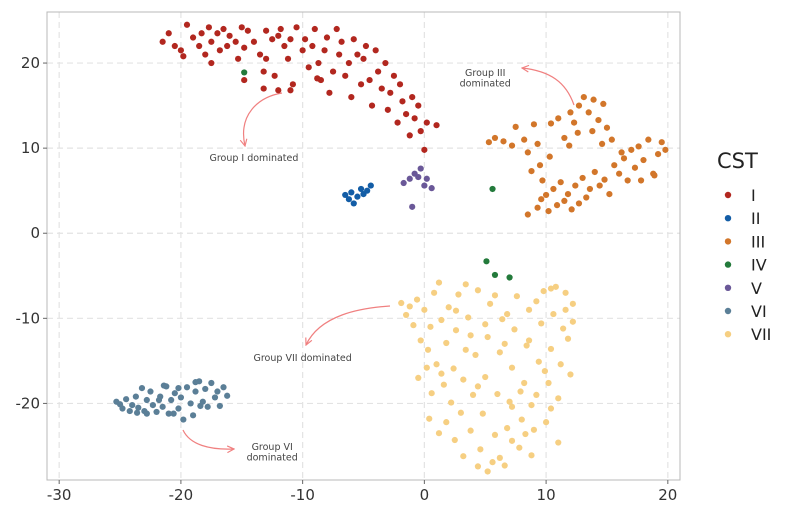 This screenshot has height=519, width=798. What do you see at coordinates (756, 288) in the screenshot?
I see `legend-label-V: V` at bounding box center [756, 288].